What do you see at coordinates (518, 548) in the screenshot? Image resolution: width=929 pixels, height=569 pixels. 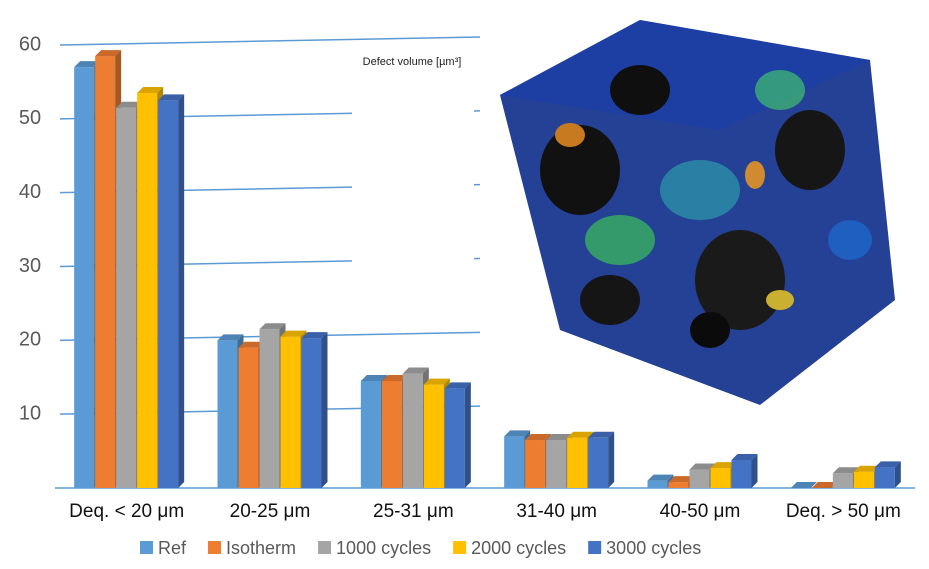 I see `legend-label: 2000 cycles` at bounding box center [518, 548].